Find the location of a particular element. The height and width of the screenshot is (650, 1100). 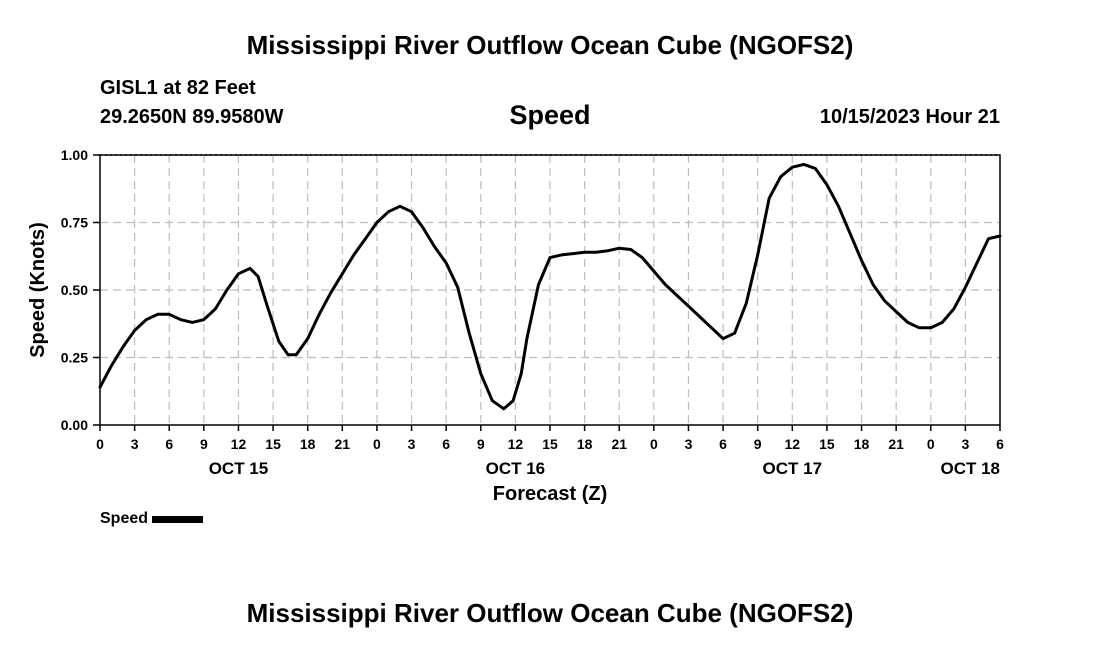

y-tick-label: 0.50 is located at coordinates (74, 290).